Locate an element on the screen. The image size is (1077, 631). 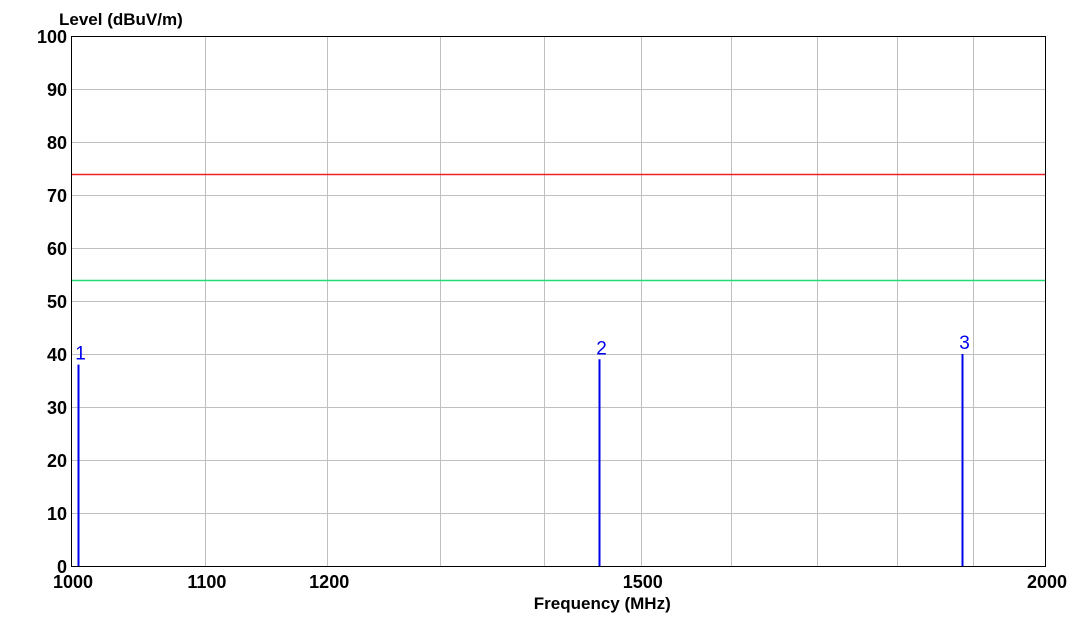
x-tick-label: 1200 is located at coordinates (329, 582).